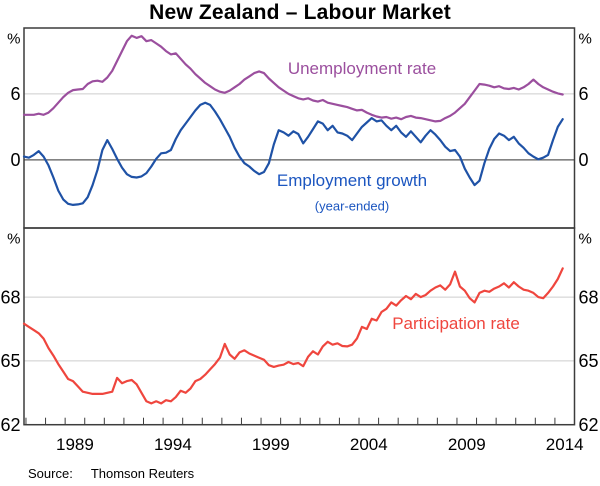  Describe the element at coordinates (589, 361) in the screenshot. I see `y-axis-label-right: 65` at that location.